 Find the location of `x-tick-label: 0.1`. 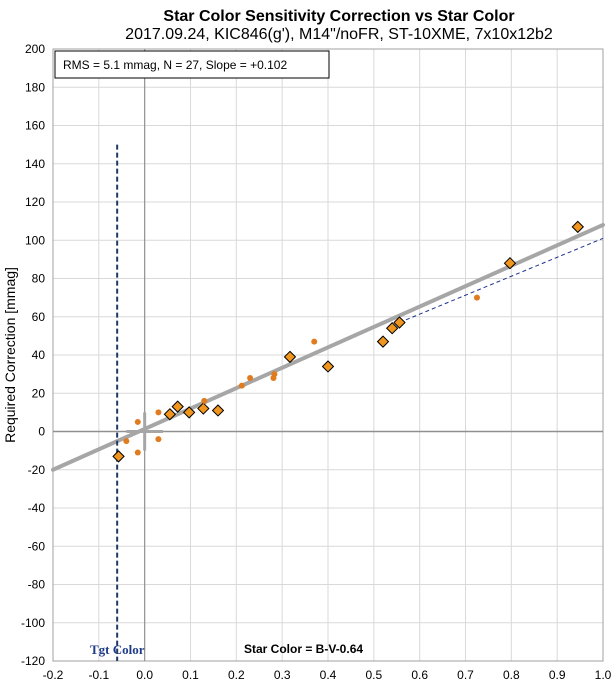

x-tick-label: 0.1 is located at coordinates (190, 675).